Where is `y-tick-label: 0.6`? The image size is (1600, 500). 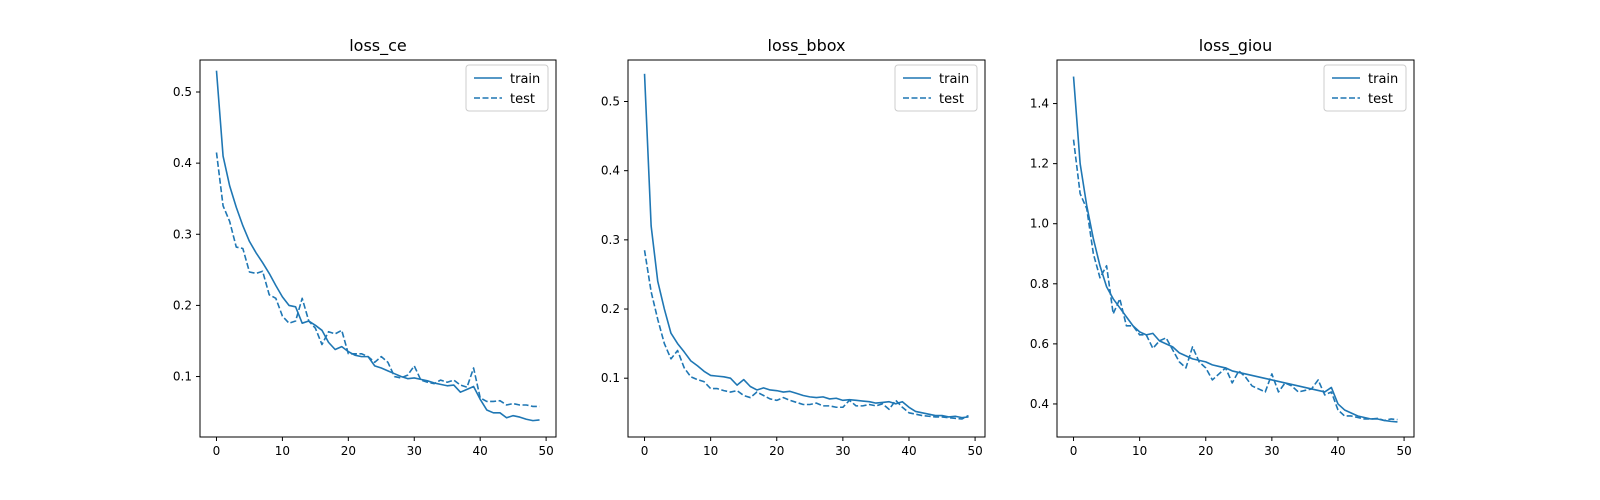 y-tick-label: 0.6 is located at coordinates (1039, 344).